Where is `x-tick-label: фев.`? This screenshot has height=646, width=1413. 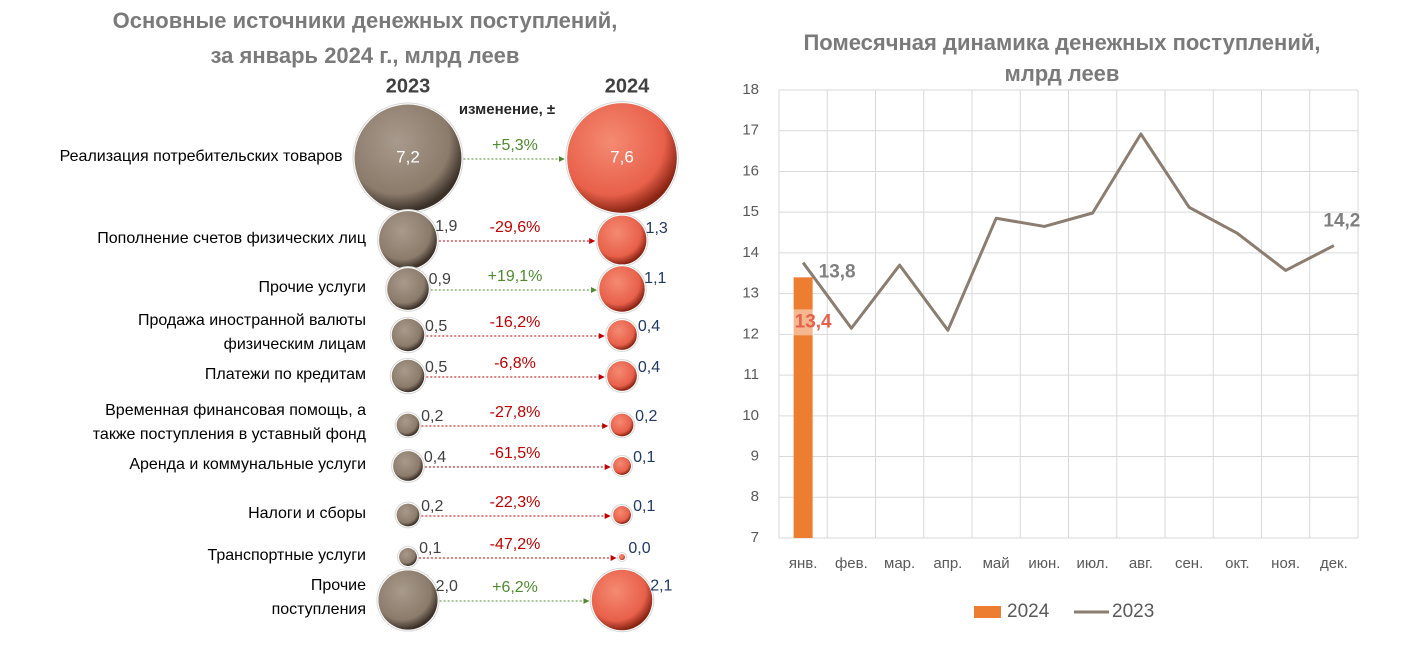
x-tick-label: фев. is located at coordinates (851, 563).